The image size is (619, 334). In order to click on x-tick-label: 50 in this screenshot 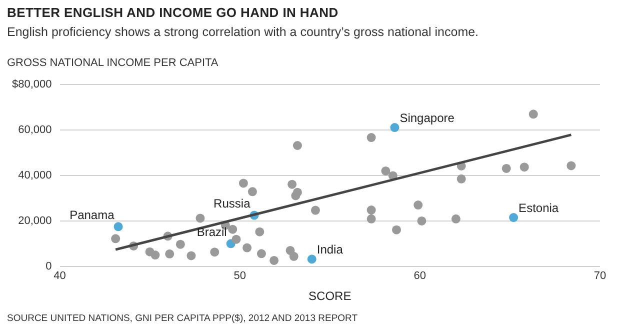, I will do `click(240, 276)`.